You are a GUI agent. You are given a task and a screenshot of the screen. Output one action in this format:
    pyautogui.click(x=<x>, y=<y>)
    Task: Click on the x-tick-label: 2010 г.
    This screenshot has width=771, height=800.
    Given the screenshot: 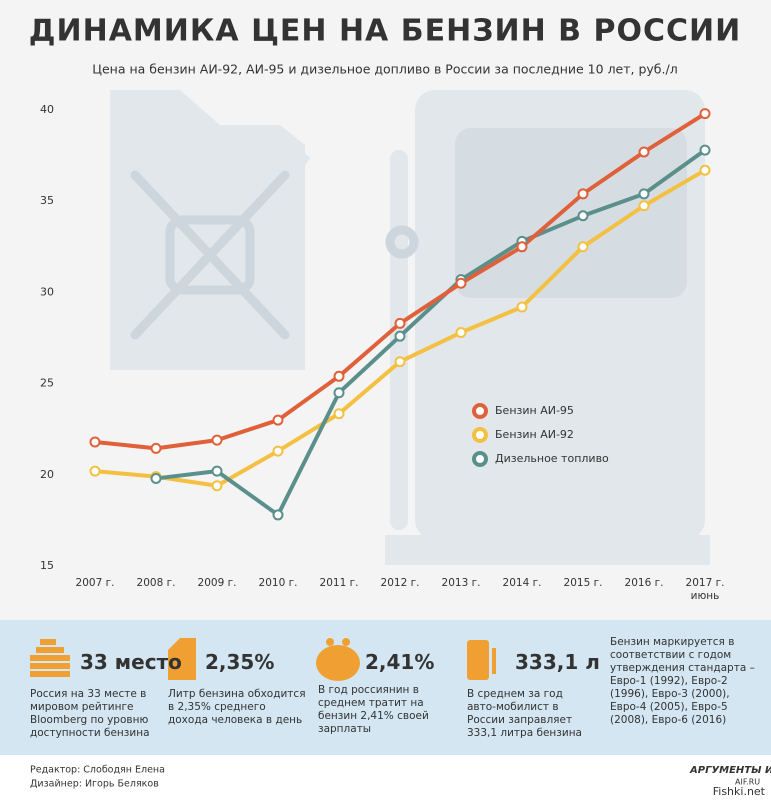 What is the action you would take?
    pyautogui.click(x=278, y=583)
    